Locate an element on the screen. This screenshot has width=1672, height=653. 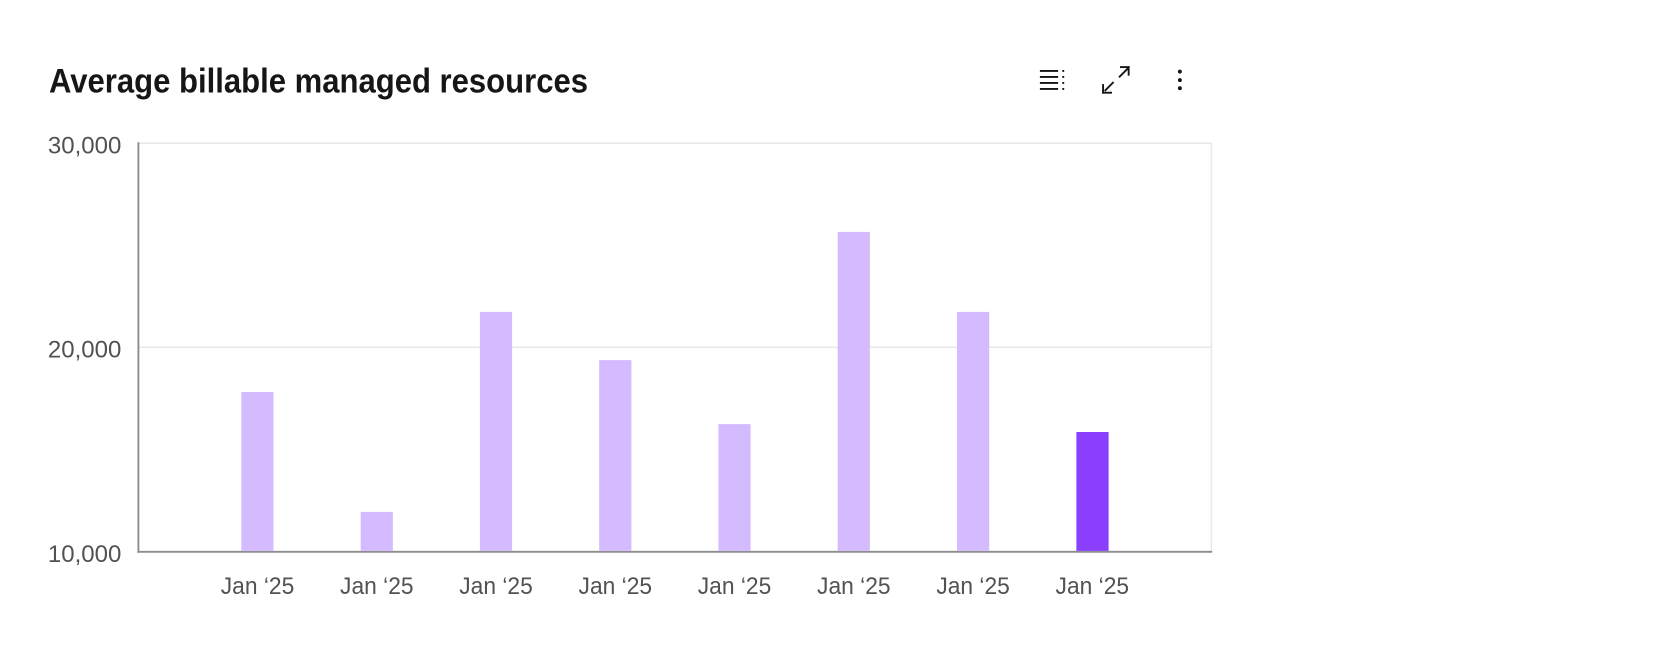
svg-text:Average billable managed resou: Average billable managed resources is located at coordinates (318, 82).